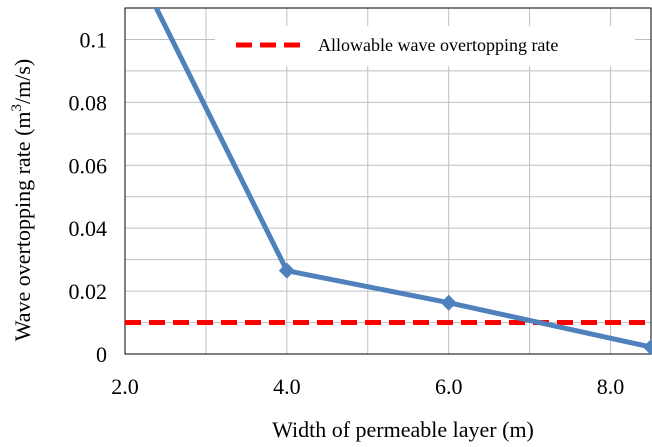 This screenshot has width=652, height=447. What do you see at coordinates (88, 197) in the screenshot?
I see `y-tick-labels: 0 0.02 0.04 0.06 0.08 0.1` at bounding box center [88, 197].